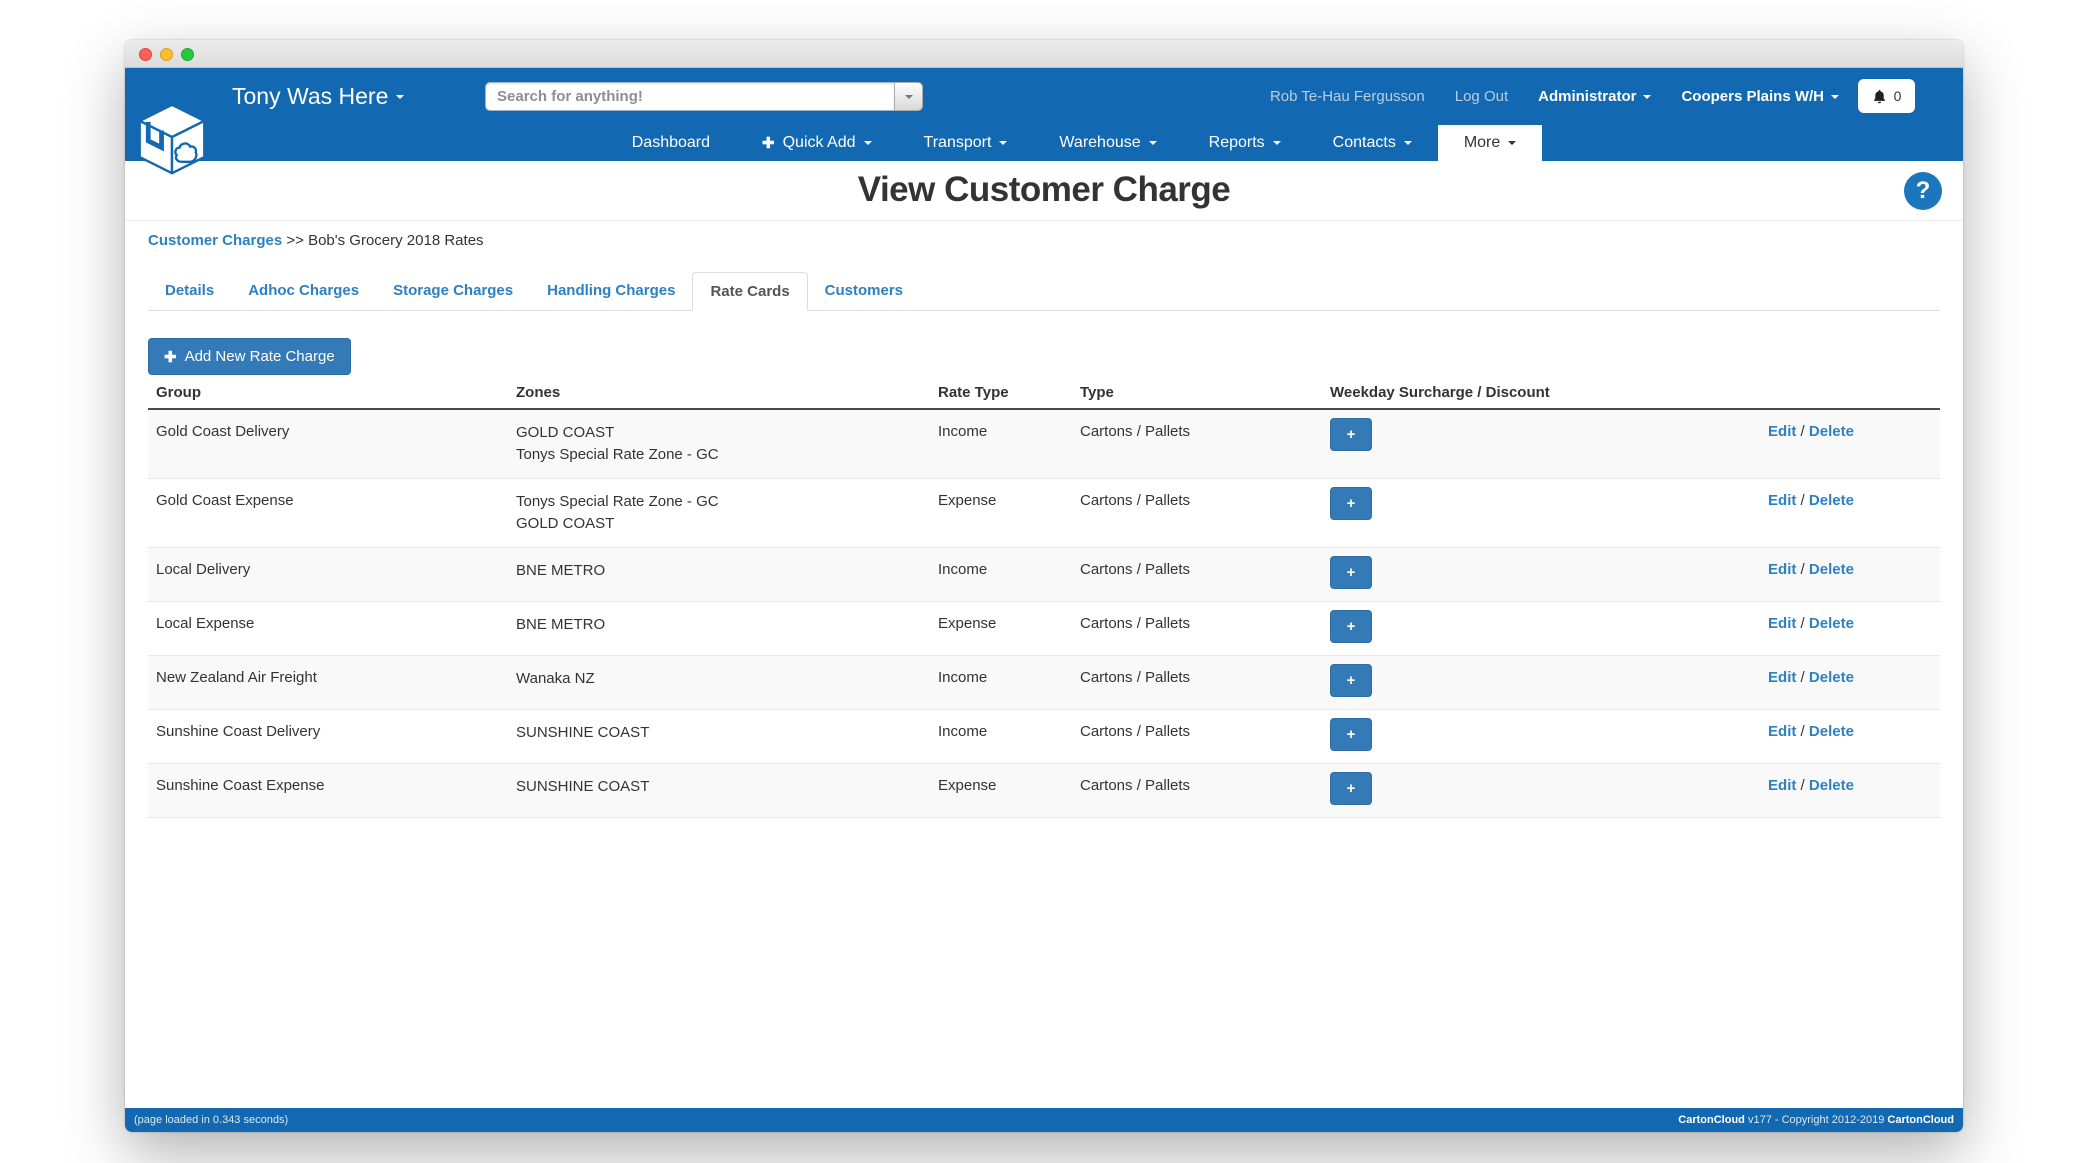 Image resolution: width=2080 pixels, height=1163 pixels. What do you see at coordinates (967, 623) in the screenshot?
I see `cell-rate-type: Expense` at bounding box center [967, 623].